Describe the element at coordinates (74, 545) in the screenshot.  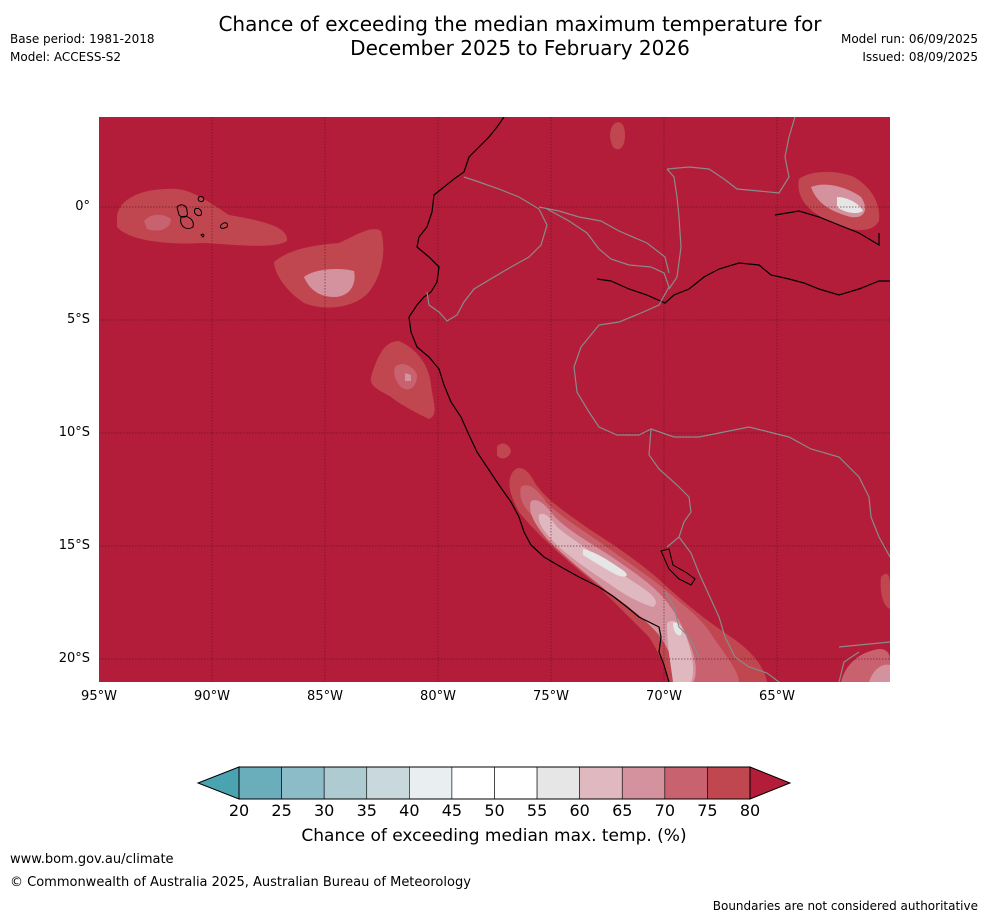
I see `lat-label-15s: 15°S` at that location.